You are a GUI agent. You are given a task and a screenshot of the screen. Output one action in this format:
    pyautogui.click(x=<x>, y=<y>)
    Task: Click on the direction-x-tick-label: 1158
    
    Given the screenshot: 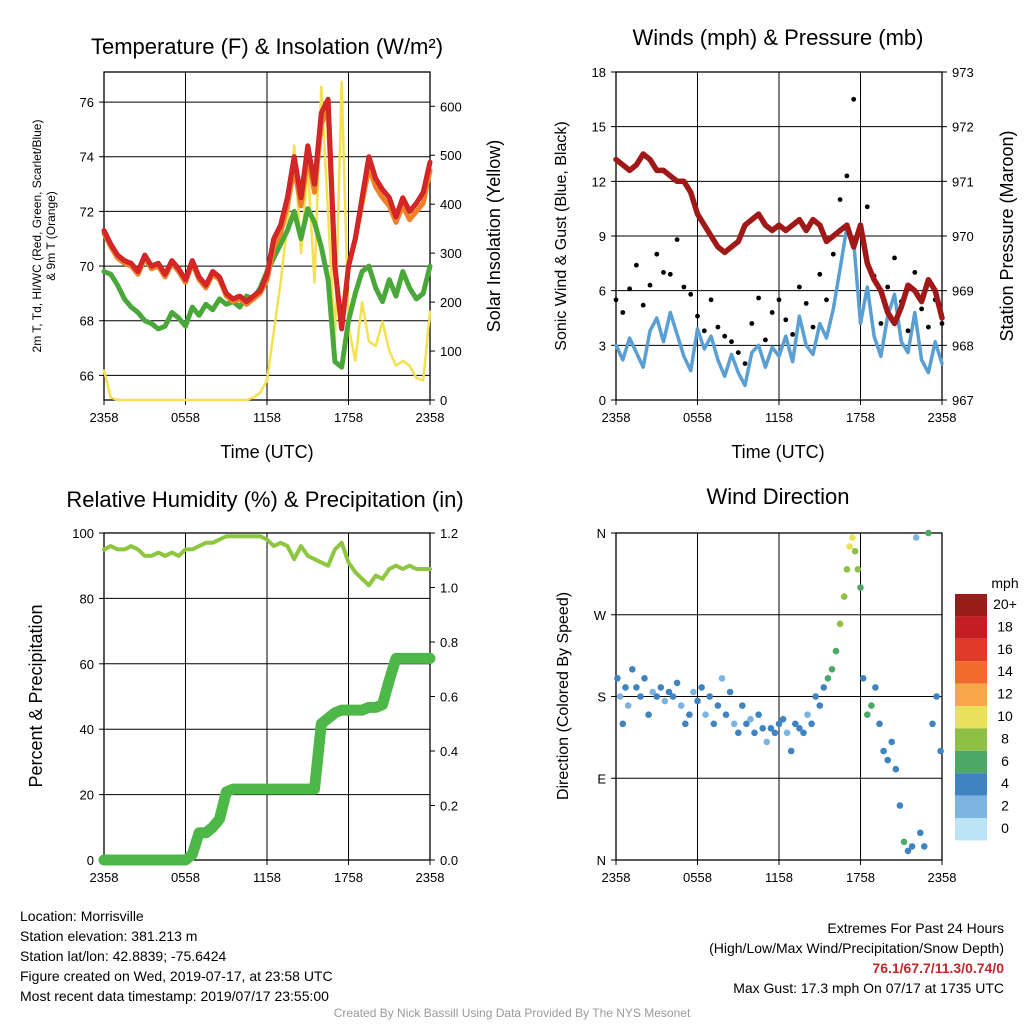 What is the action you would take?
    pyautogui.click(x=779, y=877)
    